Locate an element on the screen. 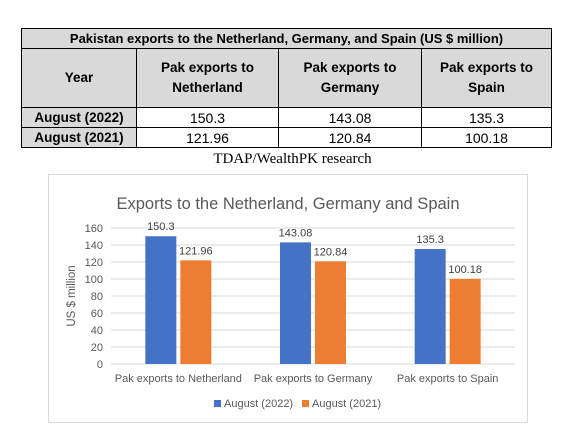 The image size is (585, 427). data-label: 143.08 is located at coordinates (296, 233).